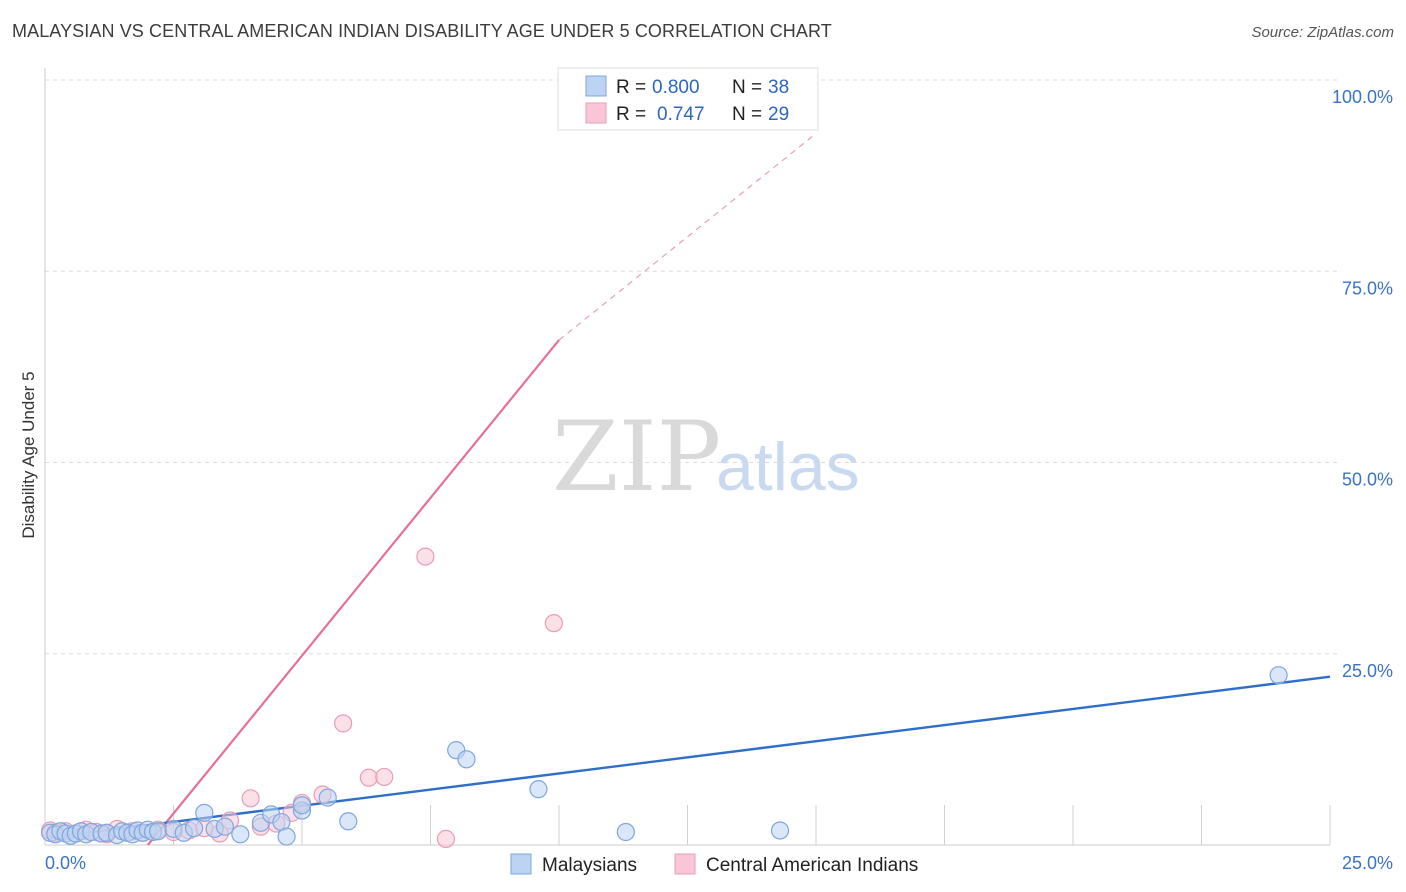  What do you see at coordinates (589, 865) in the screenshot?
I see `series-legend-label-malaysians: Malaysians` at bounding box center [589, 865].